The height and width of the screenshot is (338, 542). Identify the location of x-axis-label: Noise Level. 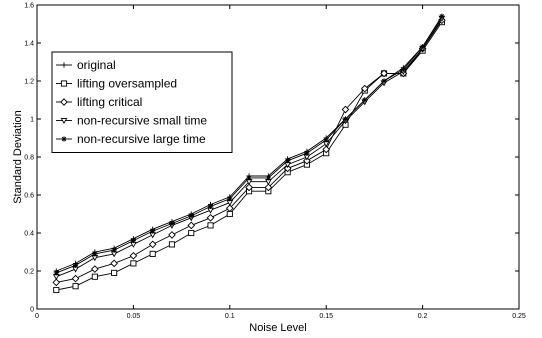
(277, 328).